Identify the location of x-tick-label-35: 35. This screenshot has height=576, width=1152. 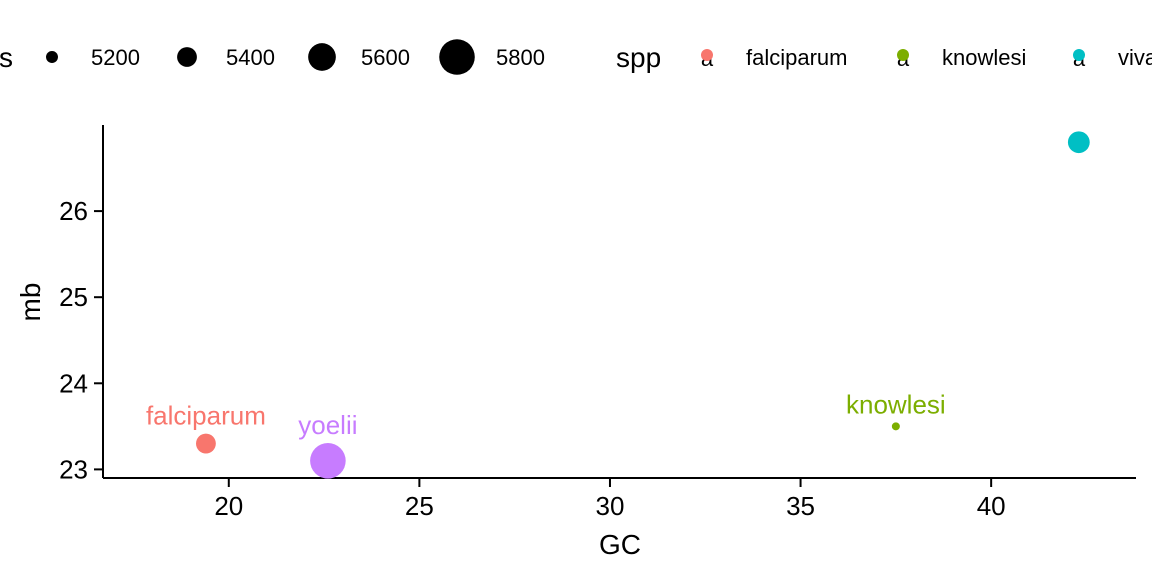
(800, 506).